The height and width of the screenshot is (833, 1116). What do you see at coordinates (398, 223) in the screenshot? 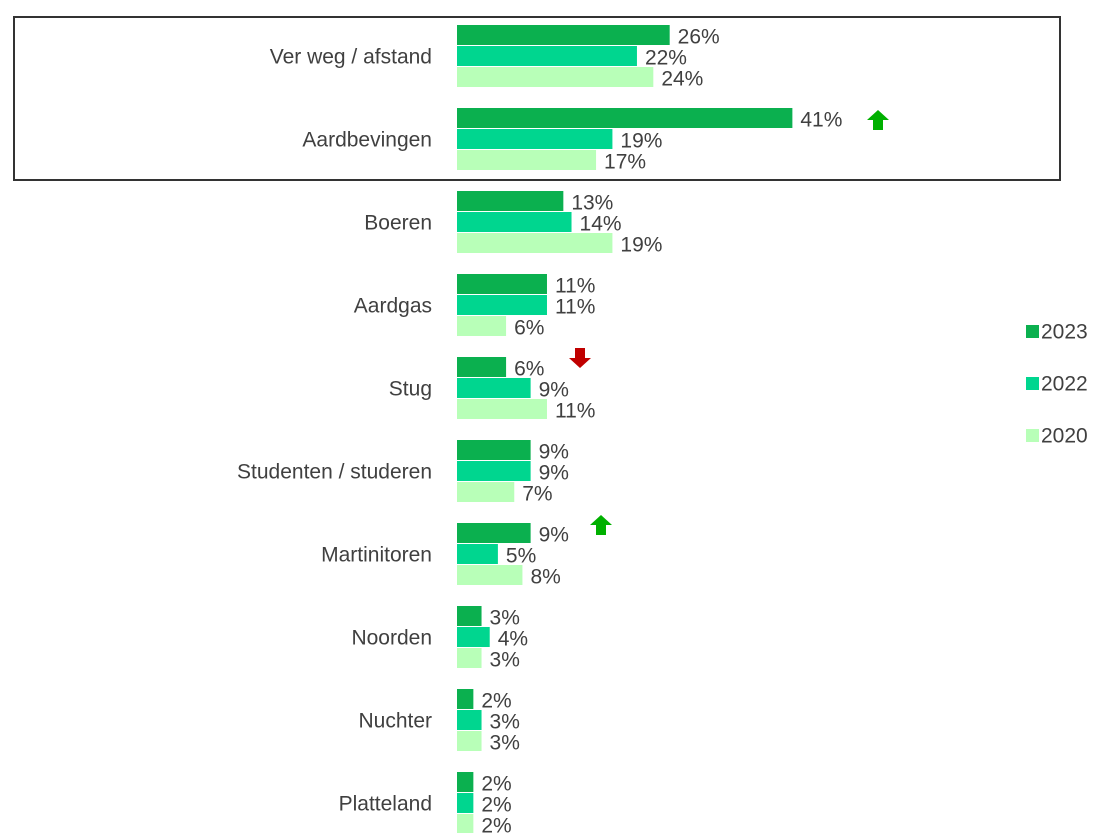
I see `category-label: Boeren` at bounding box center [398, 223].